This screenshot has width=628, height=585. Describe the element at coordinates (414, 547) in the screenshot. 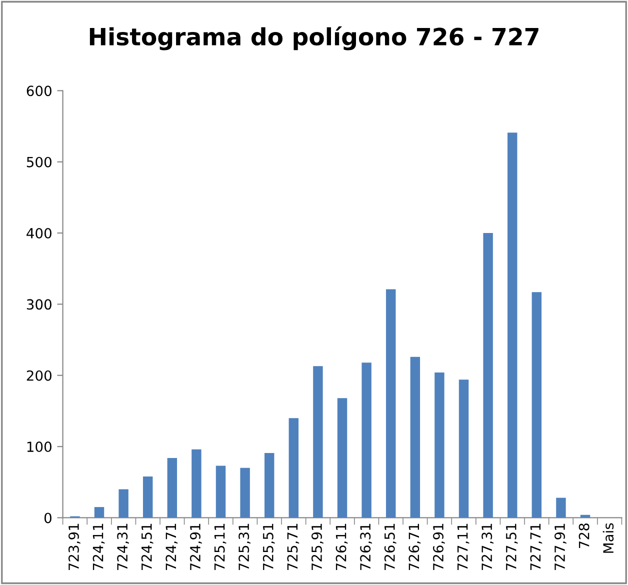

I see `x-tick-label: 726,71` at that location.